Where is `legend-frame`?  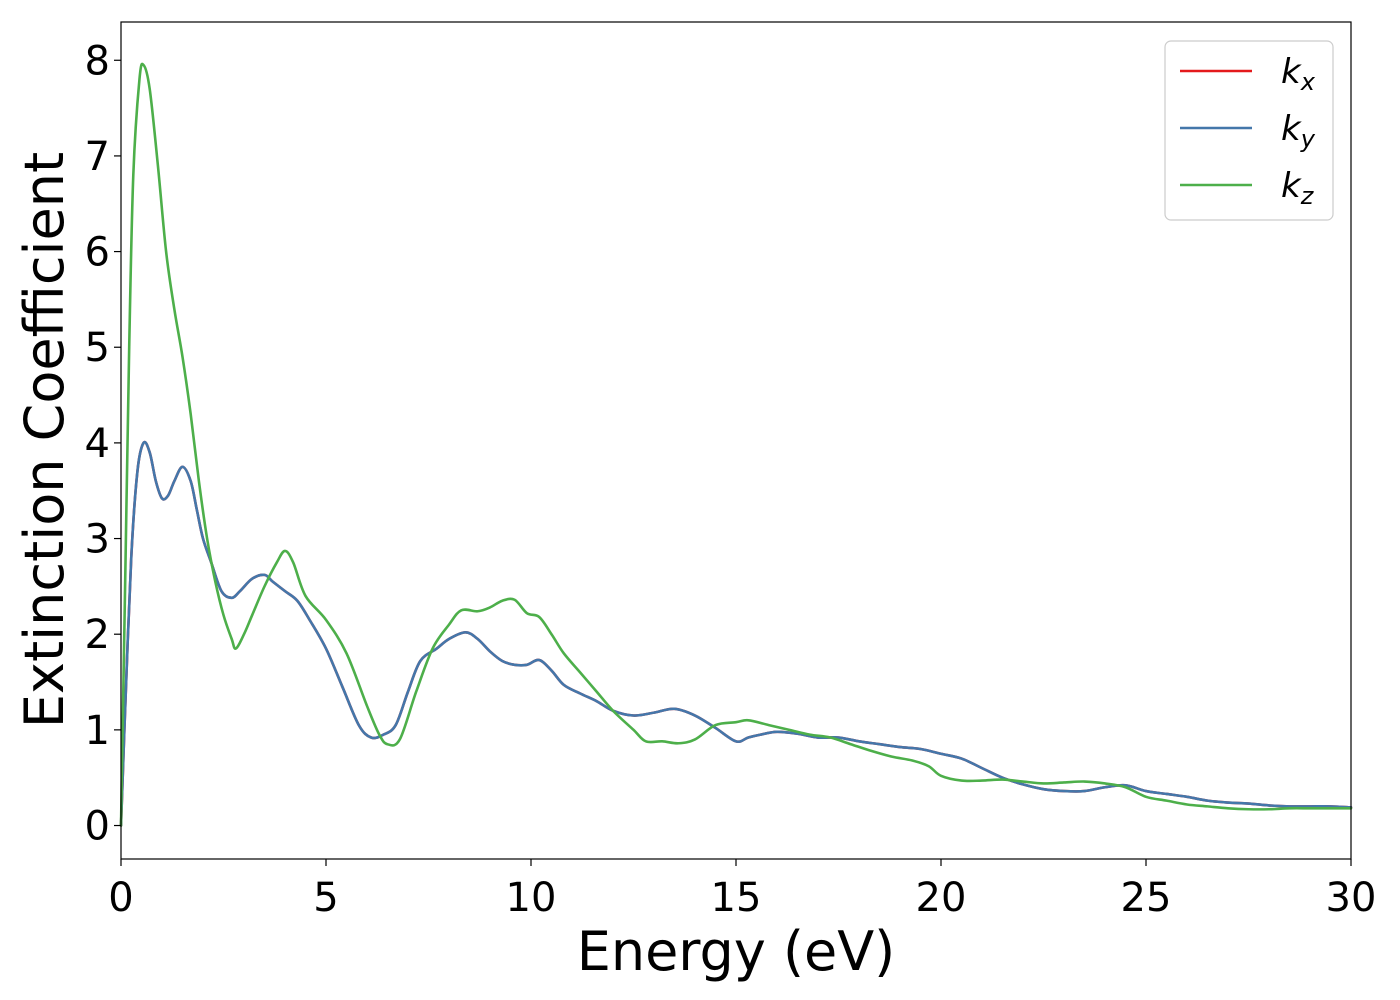 legend-frame is located at coordinates (1249, 130).